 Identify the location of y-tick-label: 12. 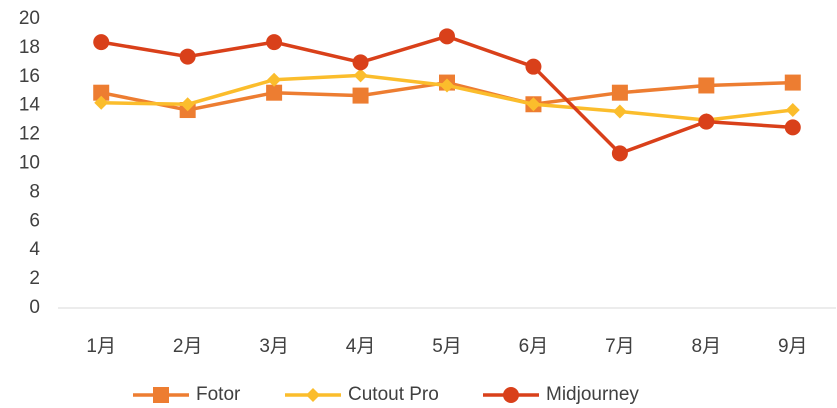
(29, 134).